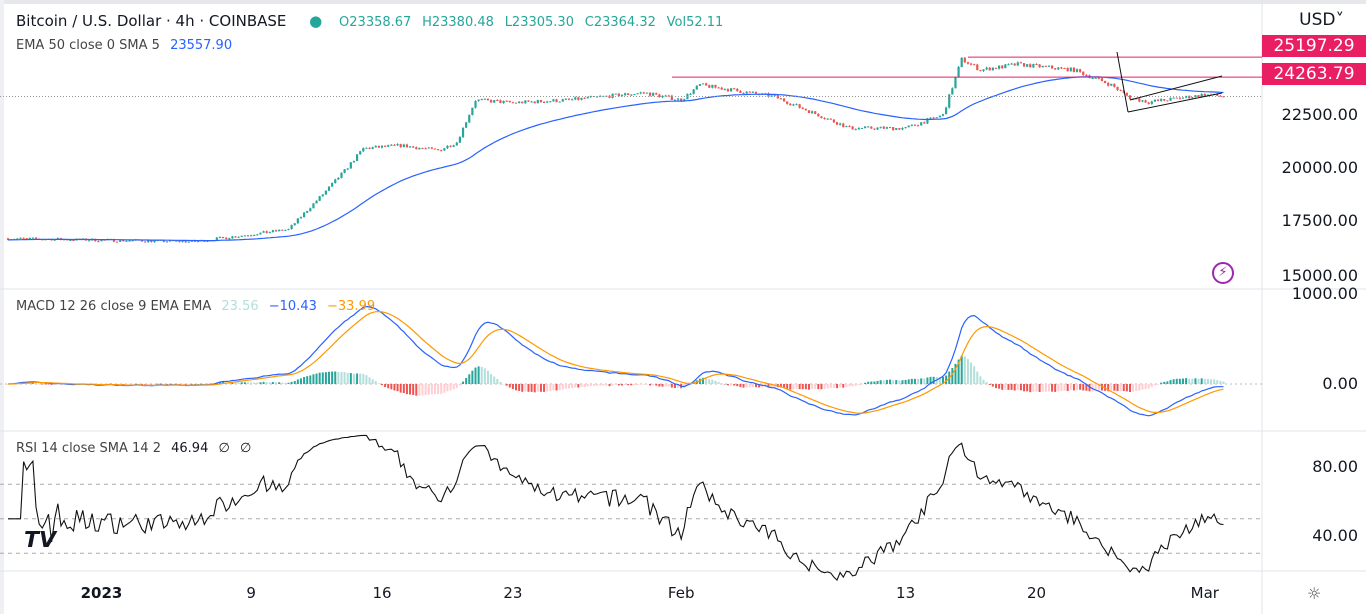  Describe the element at coordinates (136, 448) in the screenshot. I see `rsi-legend: RSI 14 close SMA 14 2 46.94 ∅ ∅` at that location.